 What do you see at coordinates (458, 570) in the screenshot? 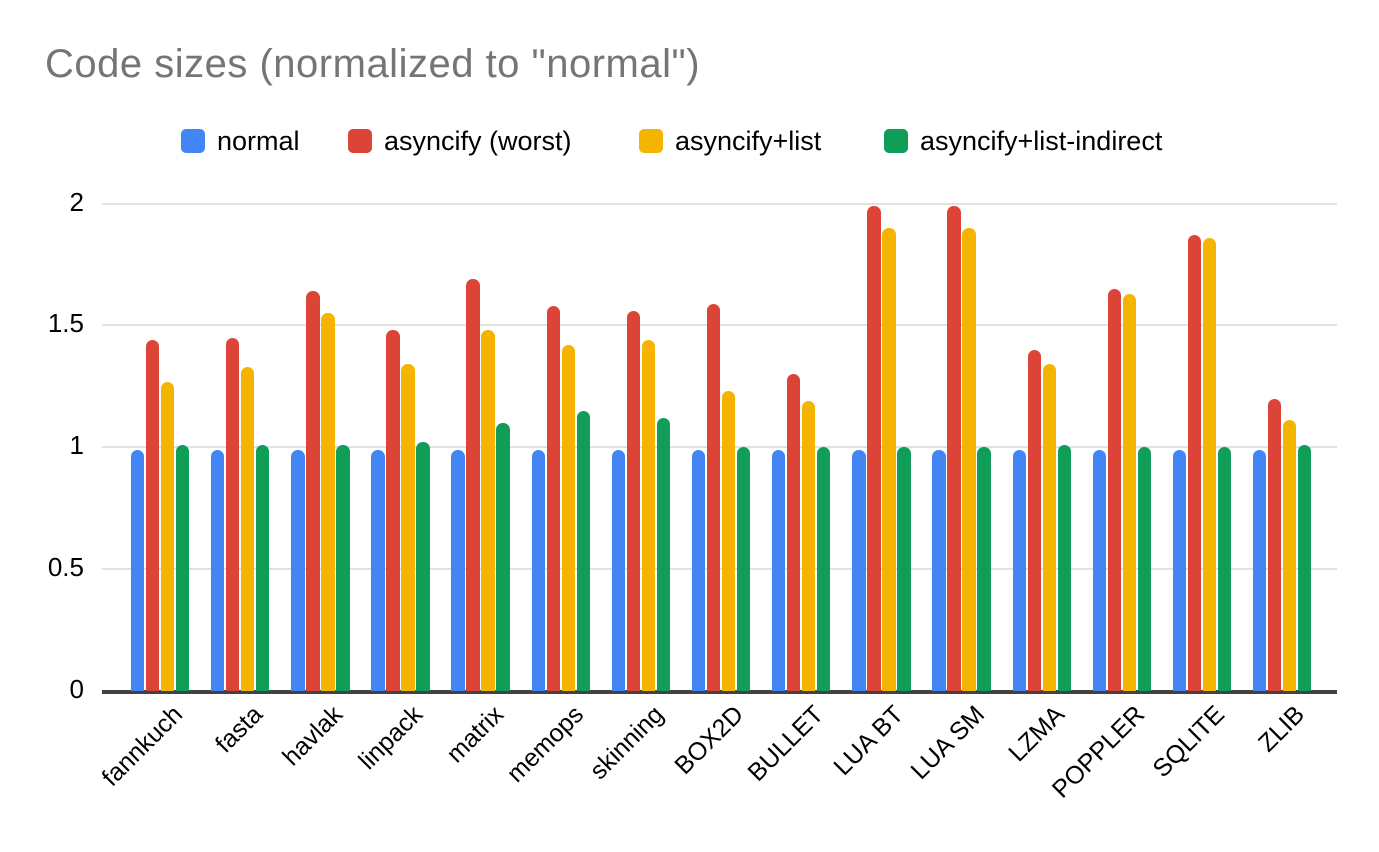
I see `bar-normal-matrix` at bounding box center [458, 570].